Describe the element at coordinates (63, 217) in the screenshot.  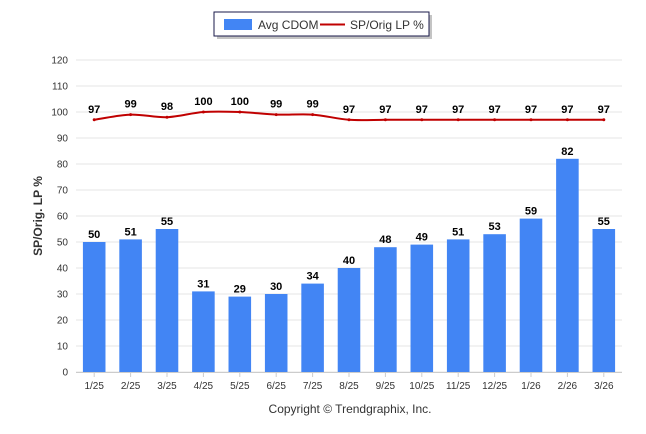
I see `y-tick-label: 60` at that location.